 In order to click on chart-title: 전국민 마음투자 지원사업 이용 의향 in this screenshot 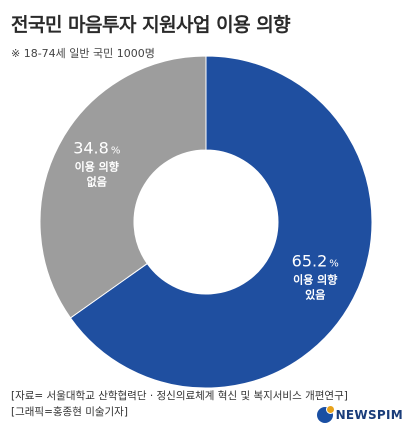, I will do `click(151, 25)`.